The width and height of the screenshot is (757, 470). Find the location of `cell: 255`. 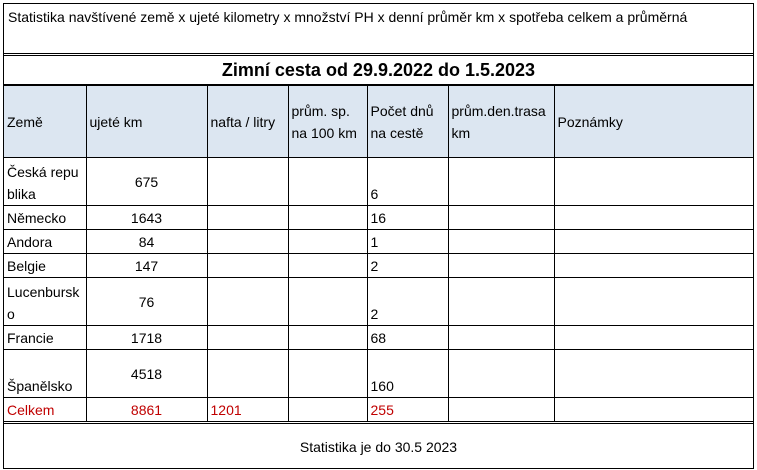

cell: 255 is located at coordinates (407, 410).